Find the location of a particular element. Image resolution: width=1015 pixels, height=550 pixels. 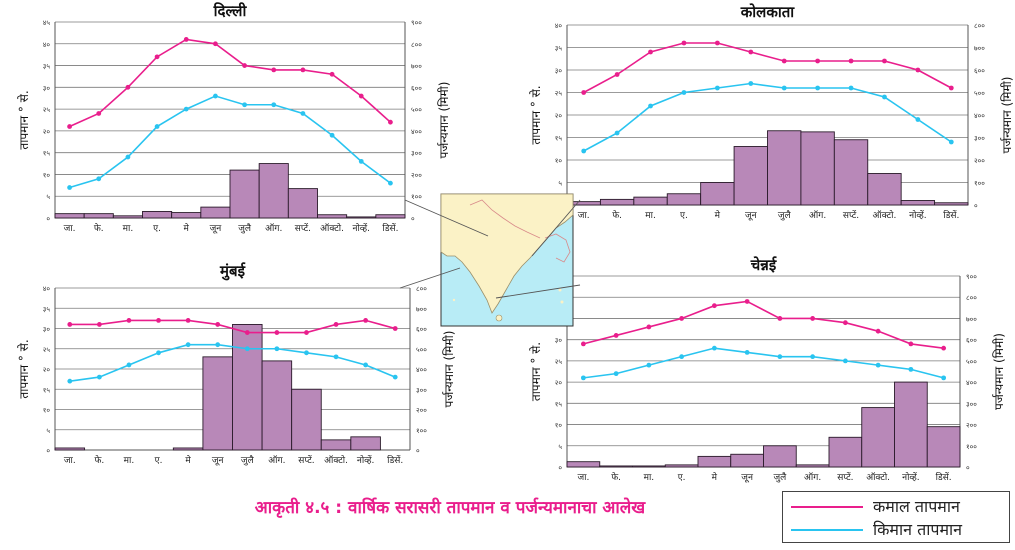

legend-item-min: किमान तापमान is located at coordinates (898, 530).